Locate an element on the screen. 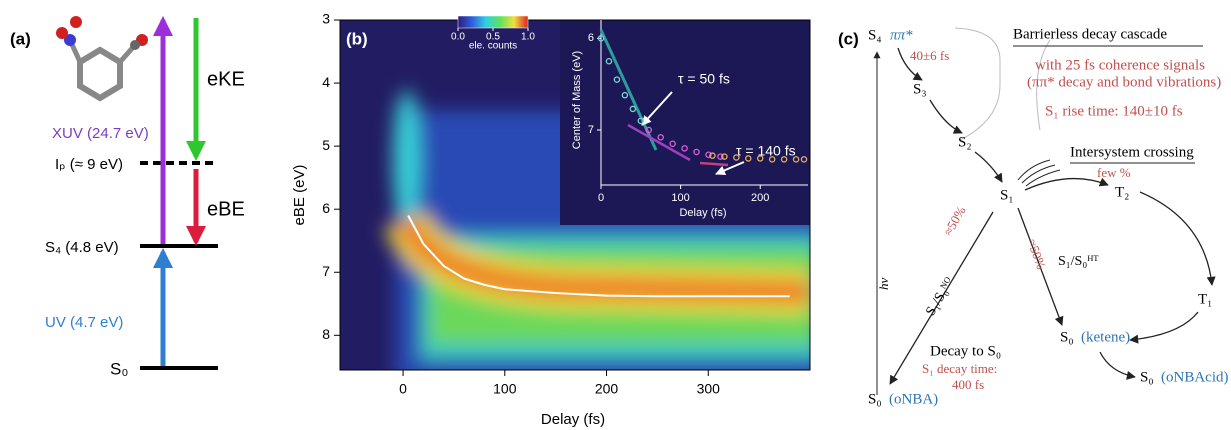  x-tick-label: 0 is located at coordinates (403, 389).